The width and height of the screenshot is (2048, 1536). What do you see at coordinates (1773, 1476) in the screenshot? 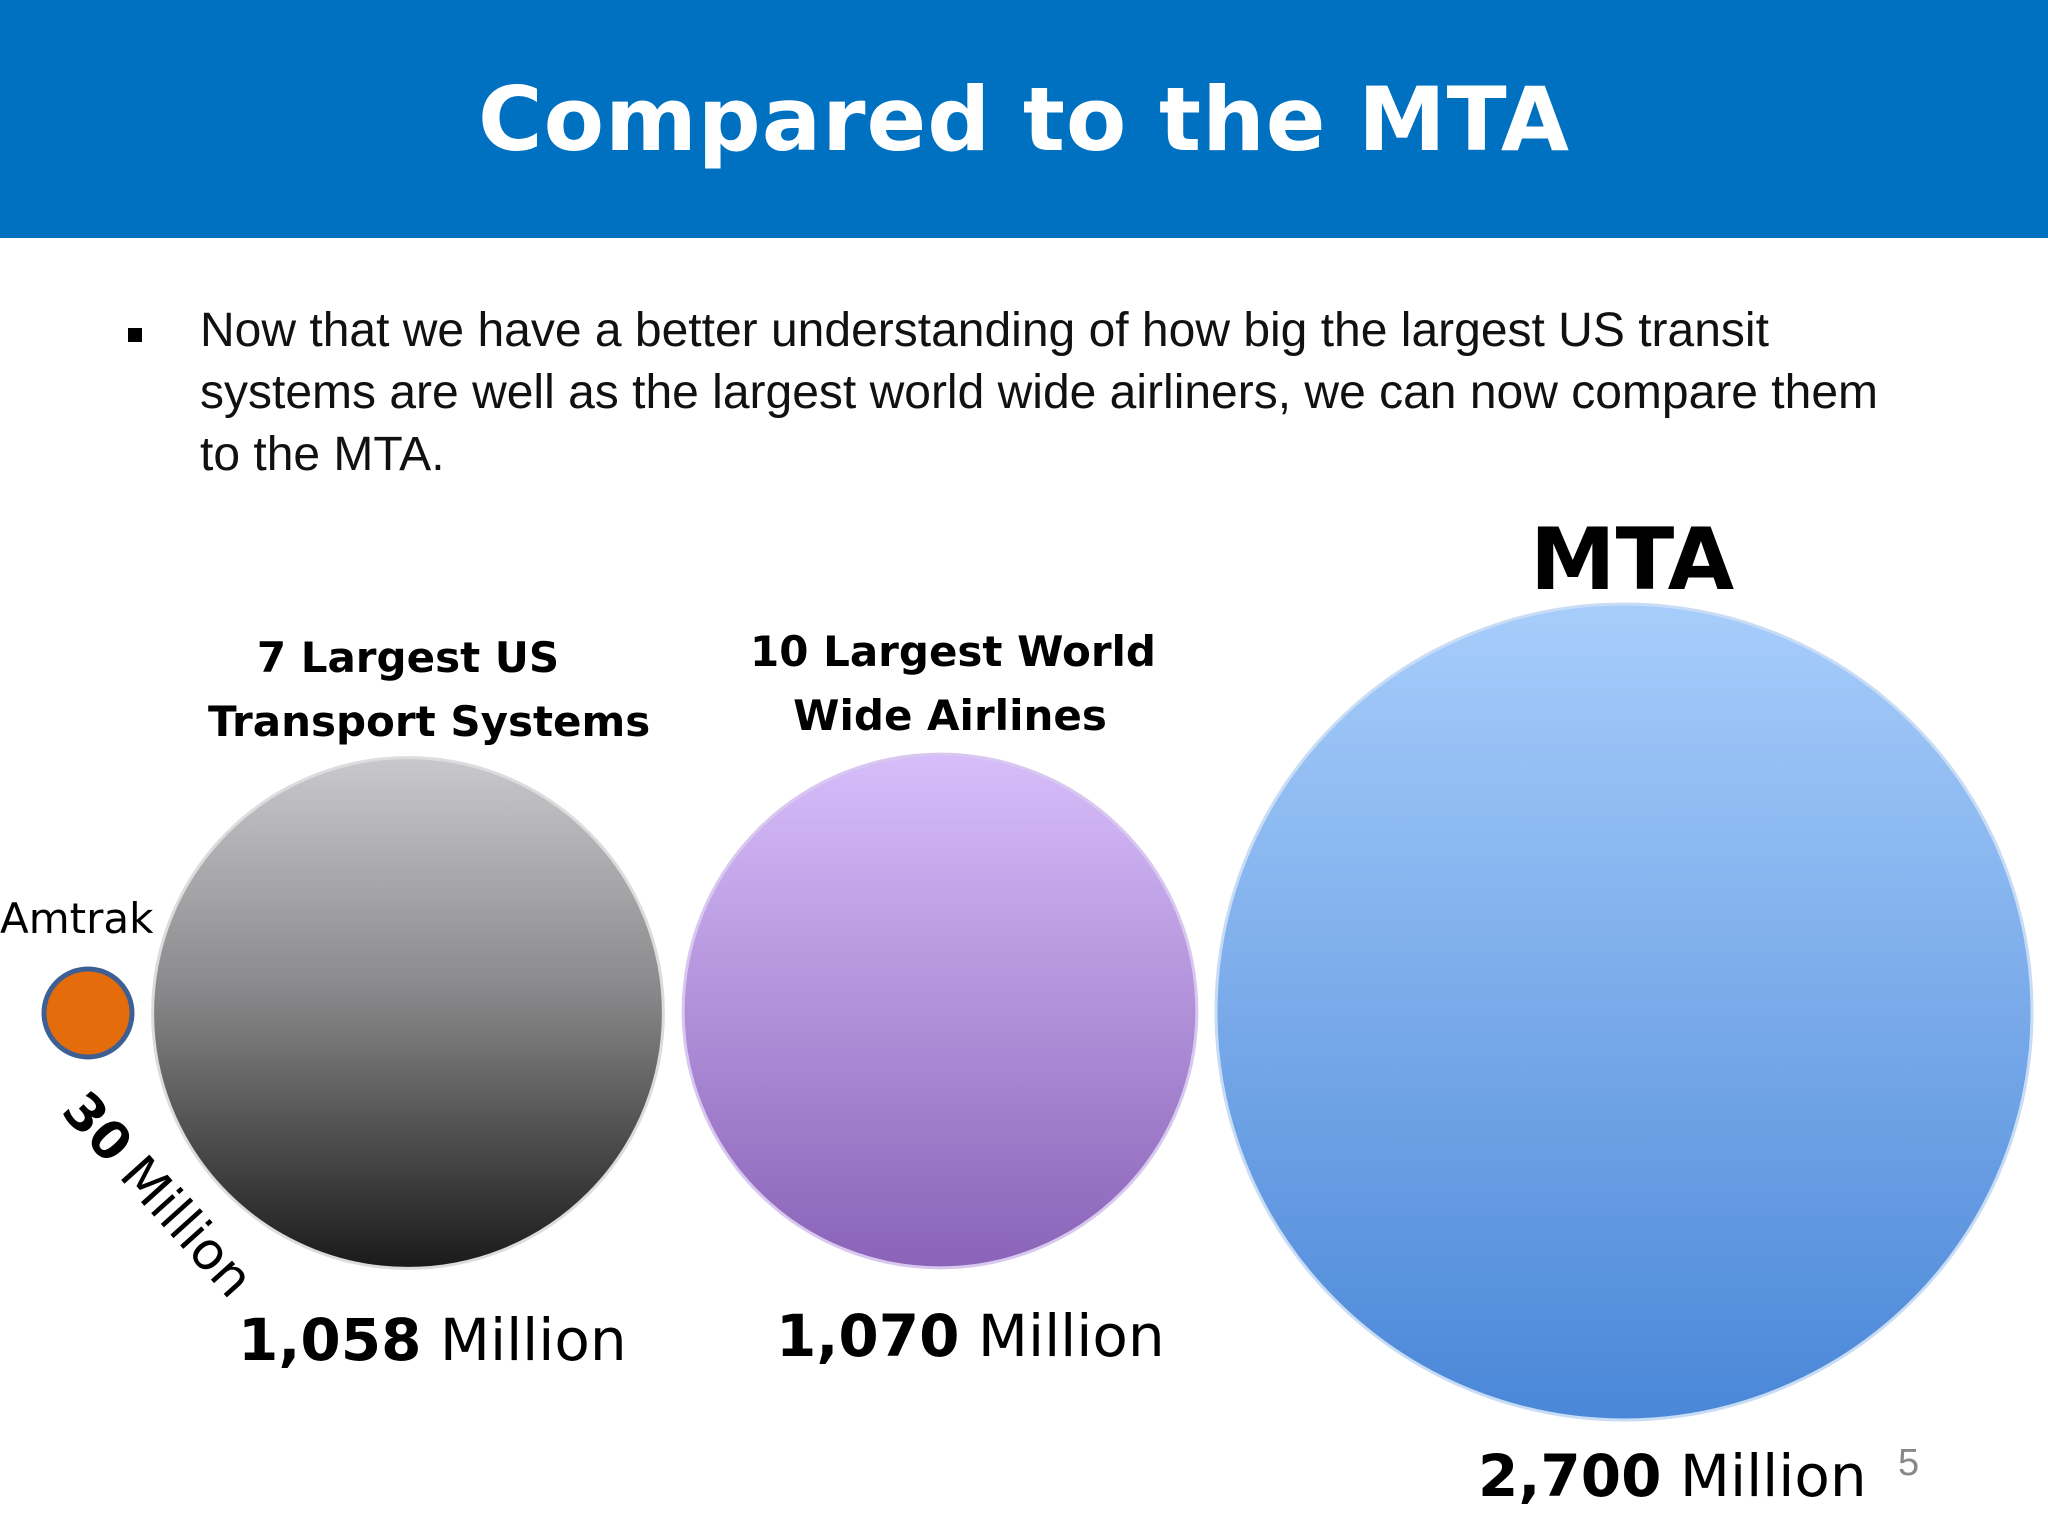
I see `mta-value-unit: Million` at bounding box center [1773, 1476].